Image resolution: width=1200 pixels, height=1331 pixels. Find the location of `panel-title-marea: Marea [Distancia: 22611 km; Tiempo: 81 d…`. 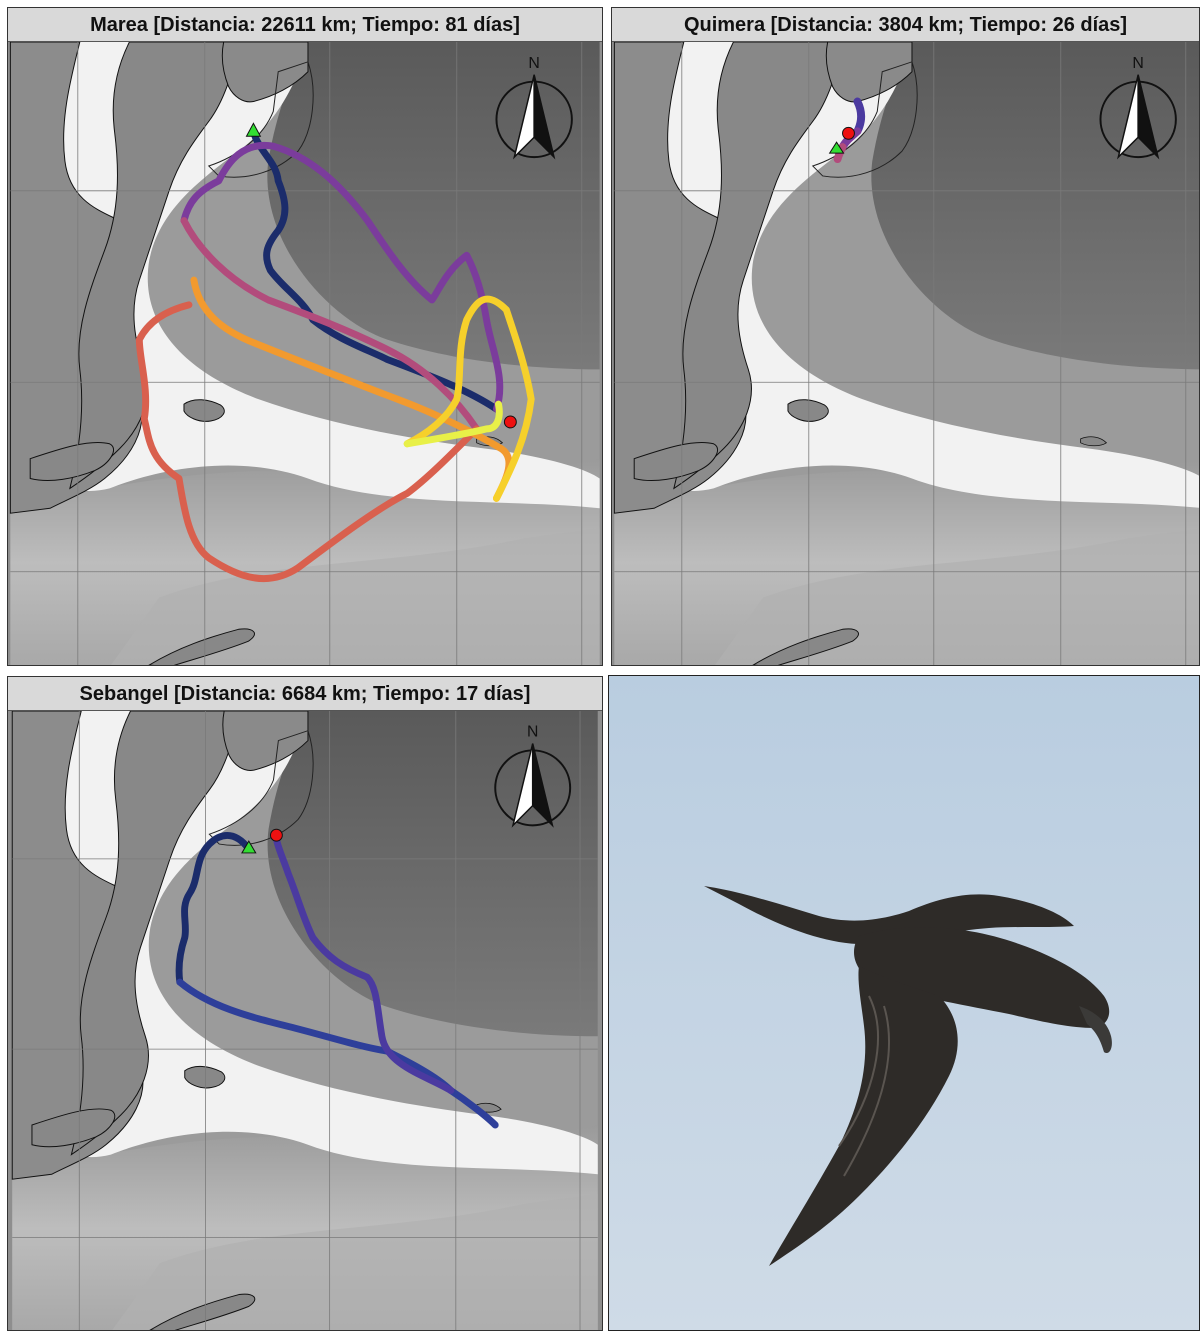

panel-title-marea: Marea [Distancia: 22611 km; Tiempo: 81 d… is located at coordinates (305, 25).